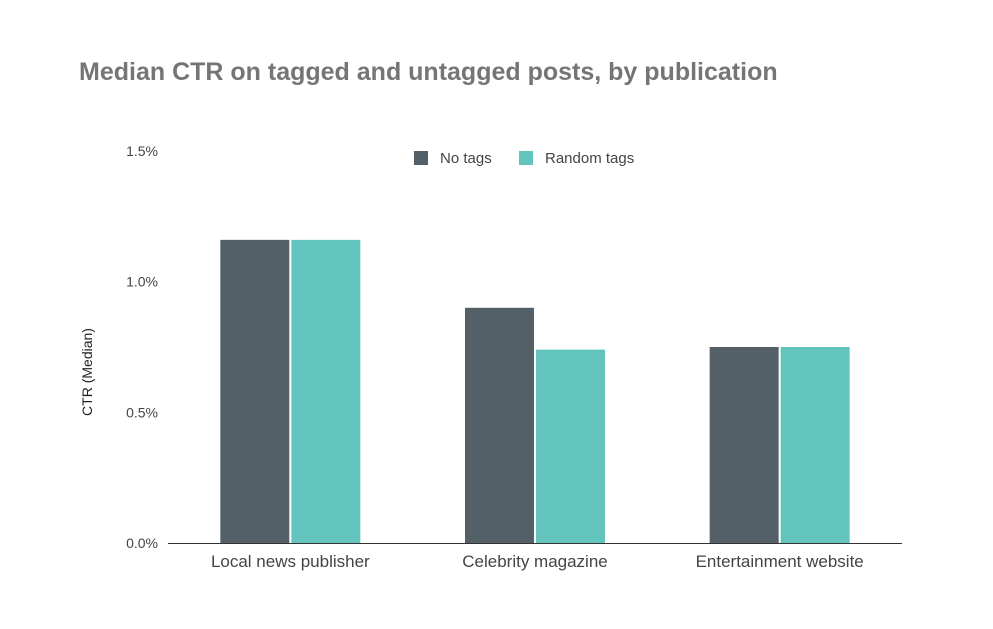 The image size is (993, 629). Describe the element at coordinates (87, 372) in the screenshot. I see `y-axis-title: CTR (Median)` at that location.